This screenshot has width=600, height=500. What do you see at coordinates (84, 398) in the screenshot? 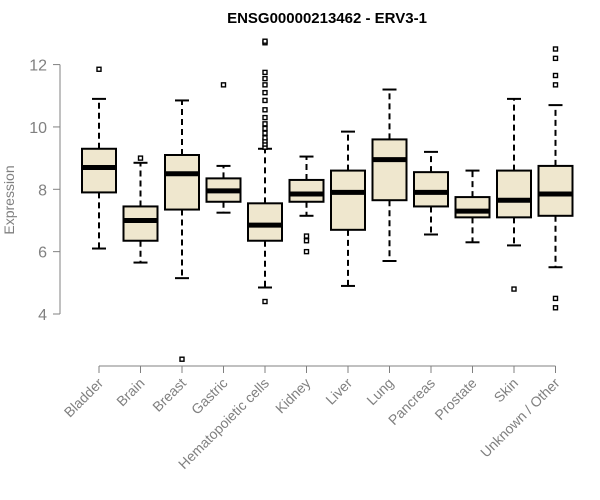
I see `x-tick-label: Bladder` at bounding box center [84, 398].